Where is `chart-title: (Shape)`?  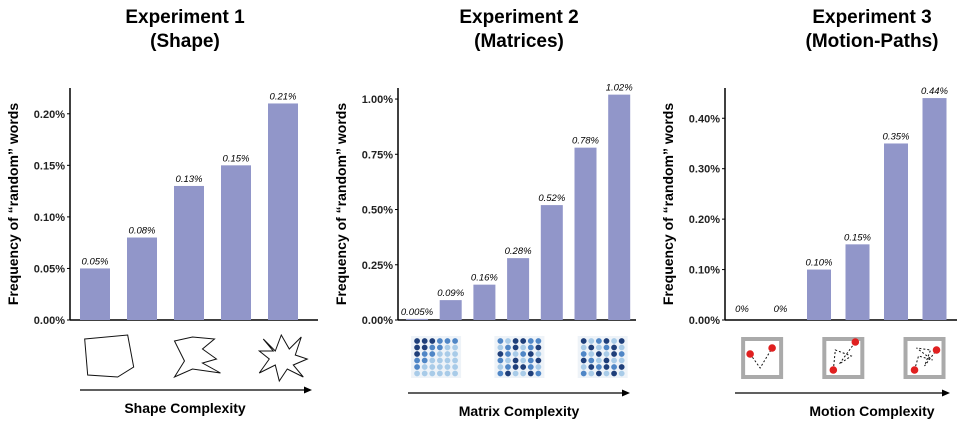 chart-title: (Shape) is located at coordinates (185, 41).